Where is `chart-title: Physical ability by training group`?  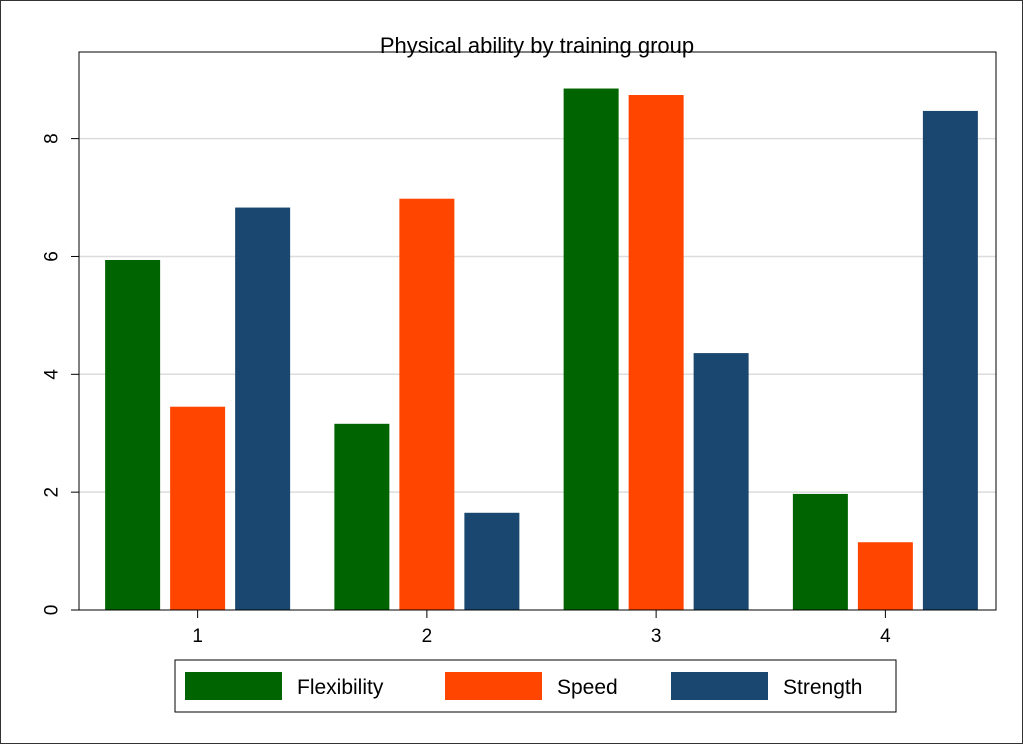
chart-title: Physical ability by training group is located at coordinates (537, 45).